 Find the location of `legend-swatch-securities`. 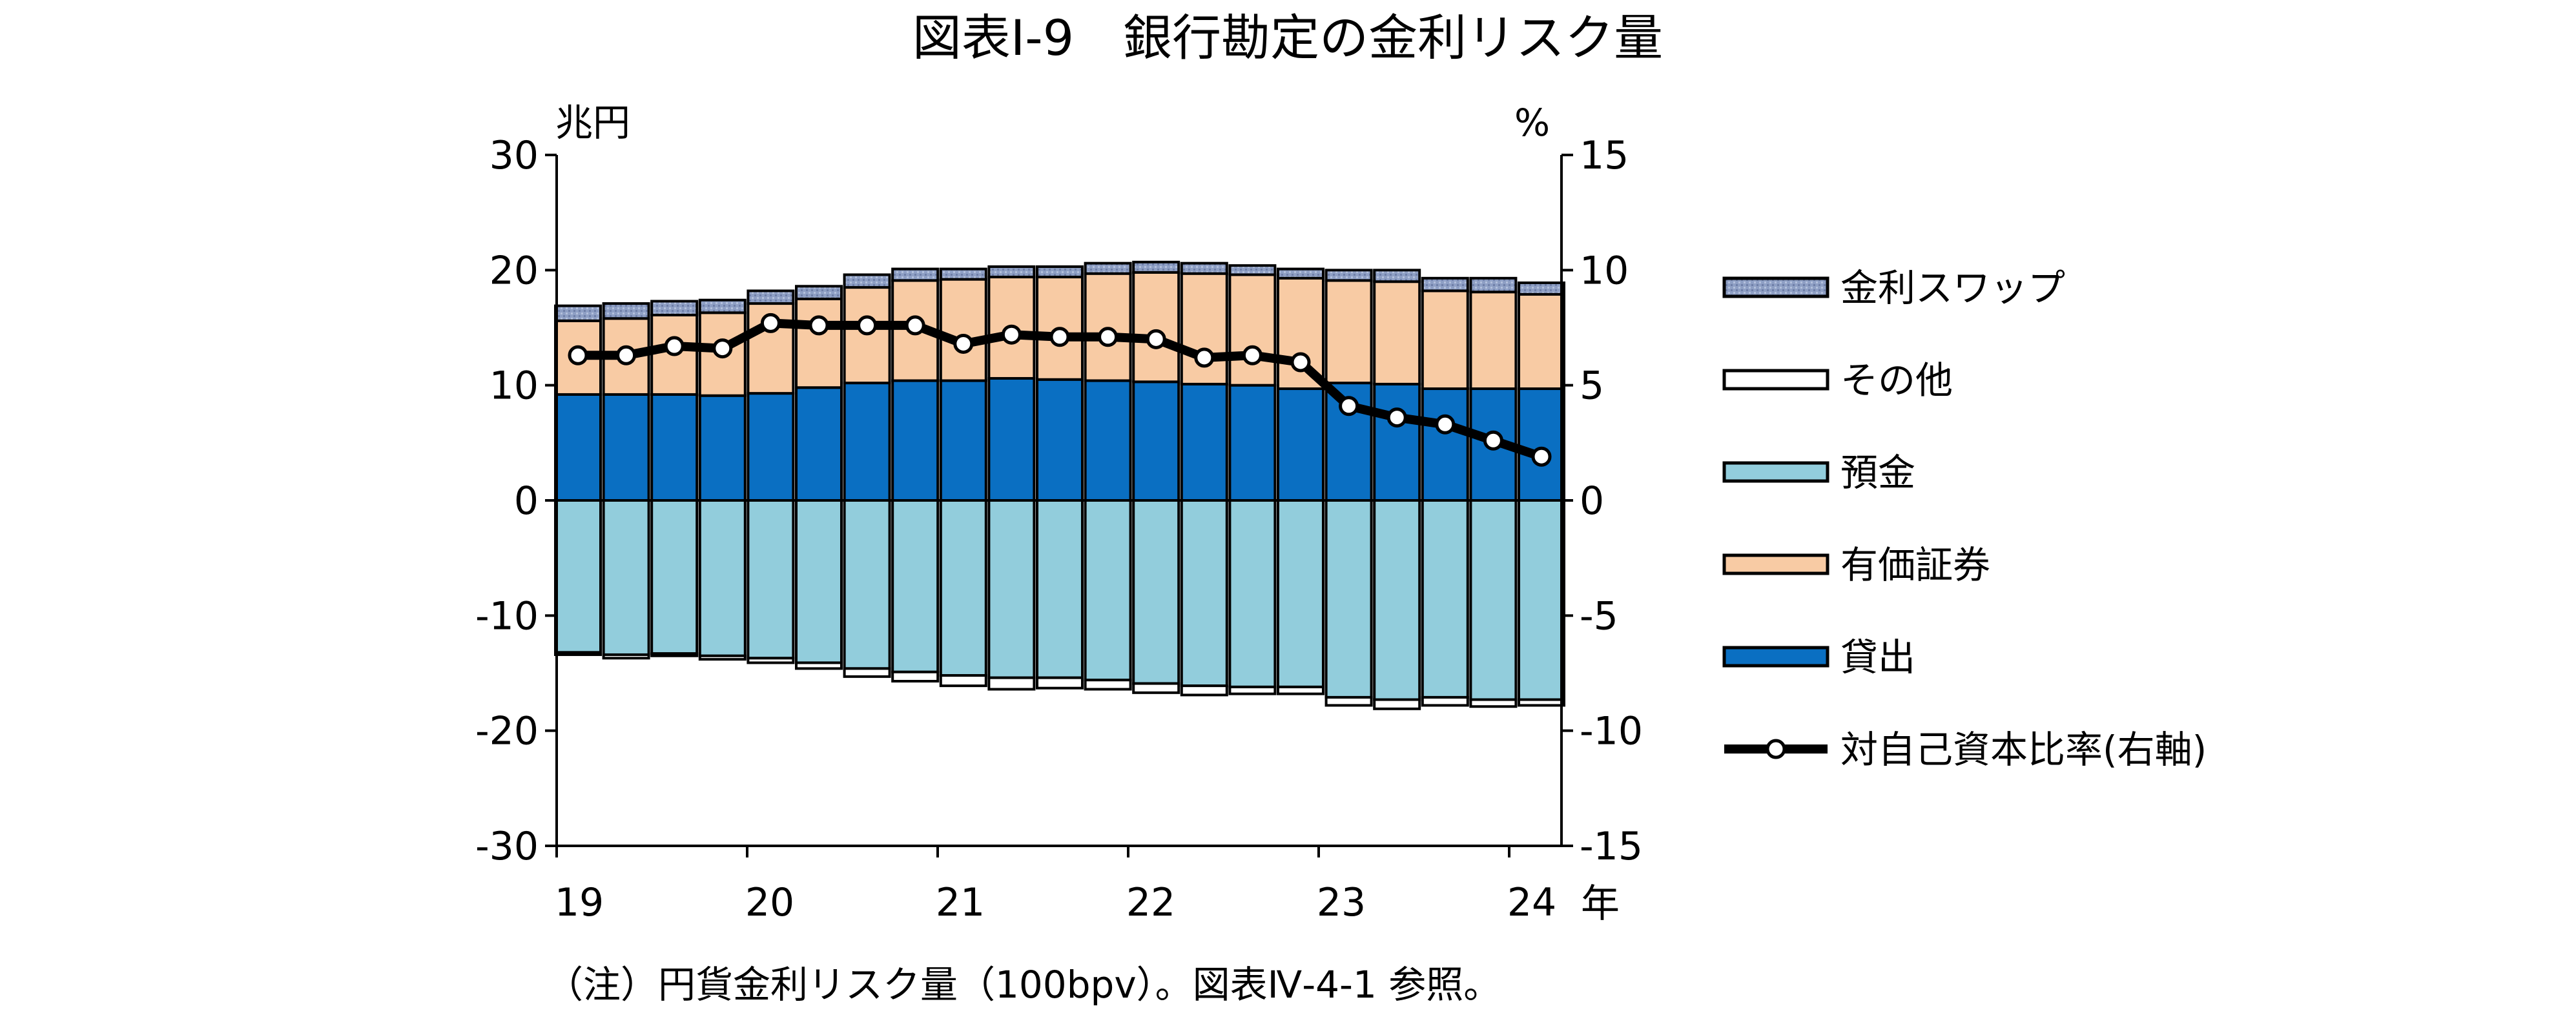

legend-swatch-securities is located at coordinates (1775, 564).